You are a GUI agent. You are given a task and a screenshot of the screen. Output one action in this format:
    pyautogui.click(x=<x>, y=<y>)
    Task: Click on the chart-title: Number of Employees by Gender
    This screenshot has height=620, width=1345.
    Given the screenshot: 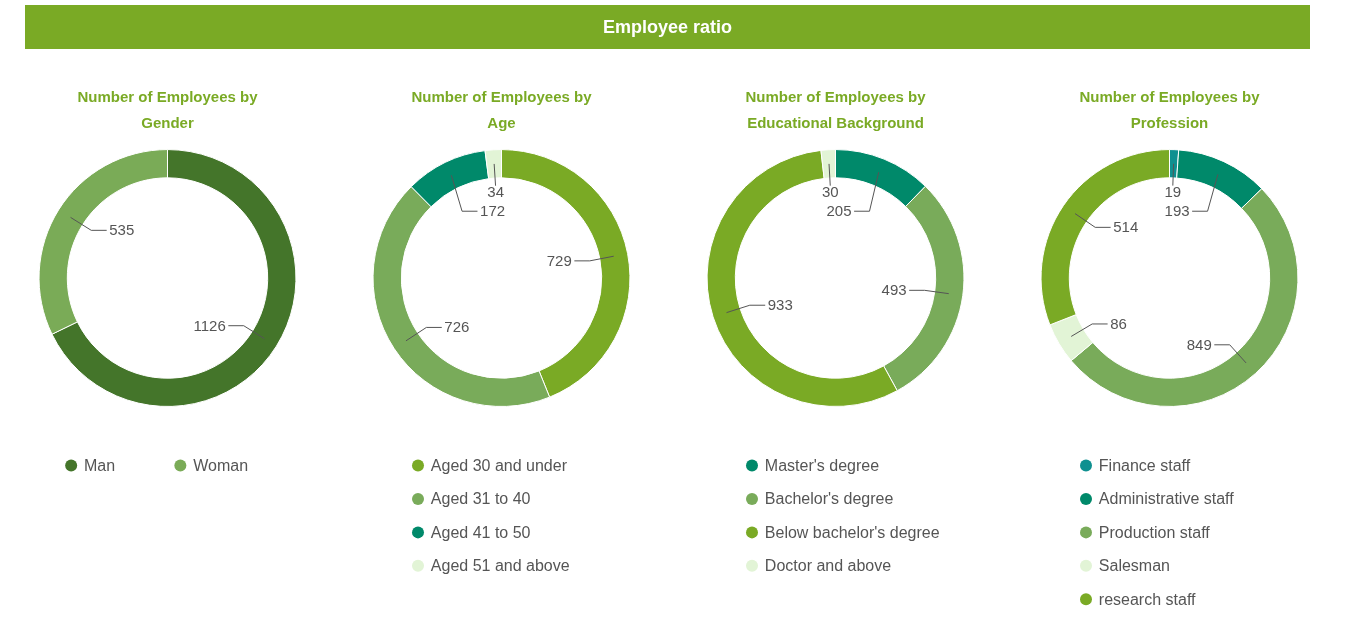 What is the action you would take?
    pyautogui.click(x=168, y=110)
    